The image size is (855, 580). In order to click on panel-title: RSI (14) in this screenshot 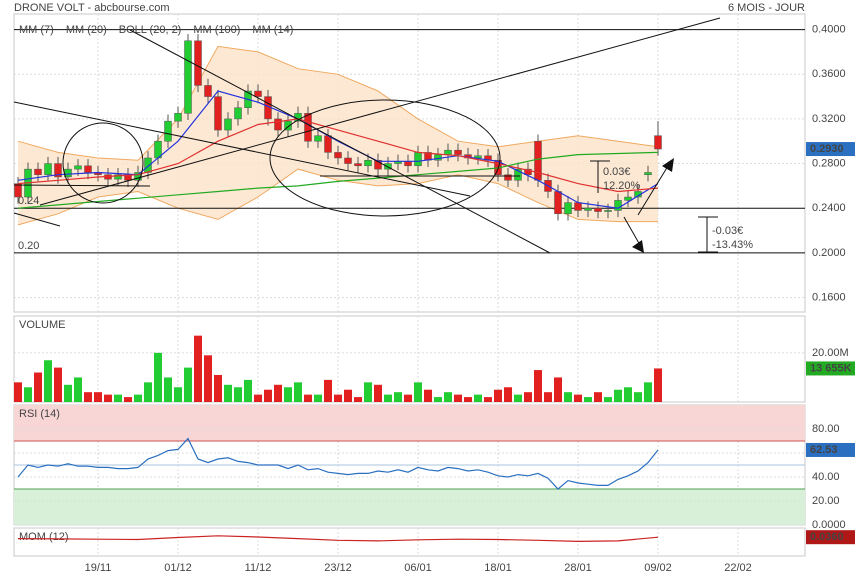, I will do `click(39, 414)`.